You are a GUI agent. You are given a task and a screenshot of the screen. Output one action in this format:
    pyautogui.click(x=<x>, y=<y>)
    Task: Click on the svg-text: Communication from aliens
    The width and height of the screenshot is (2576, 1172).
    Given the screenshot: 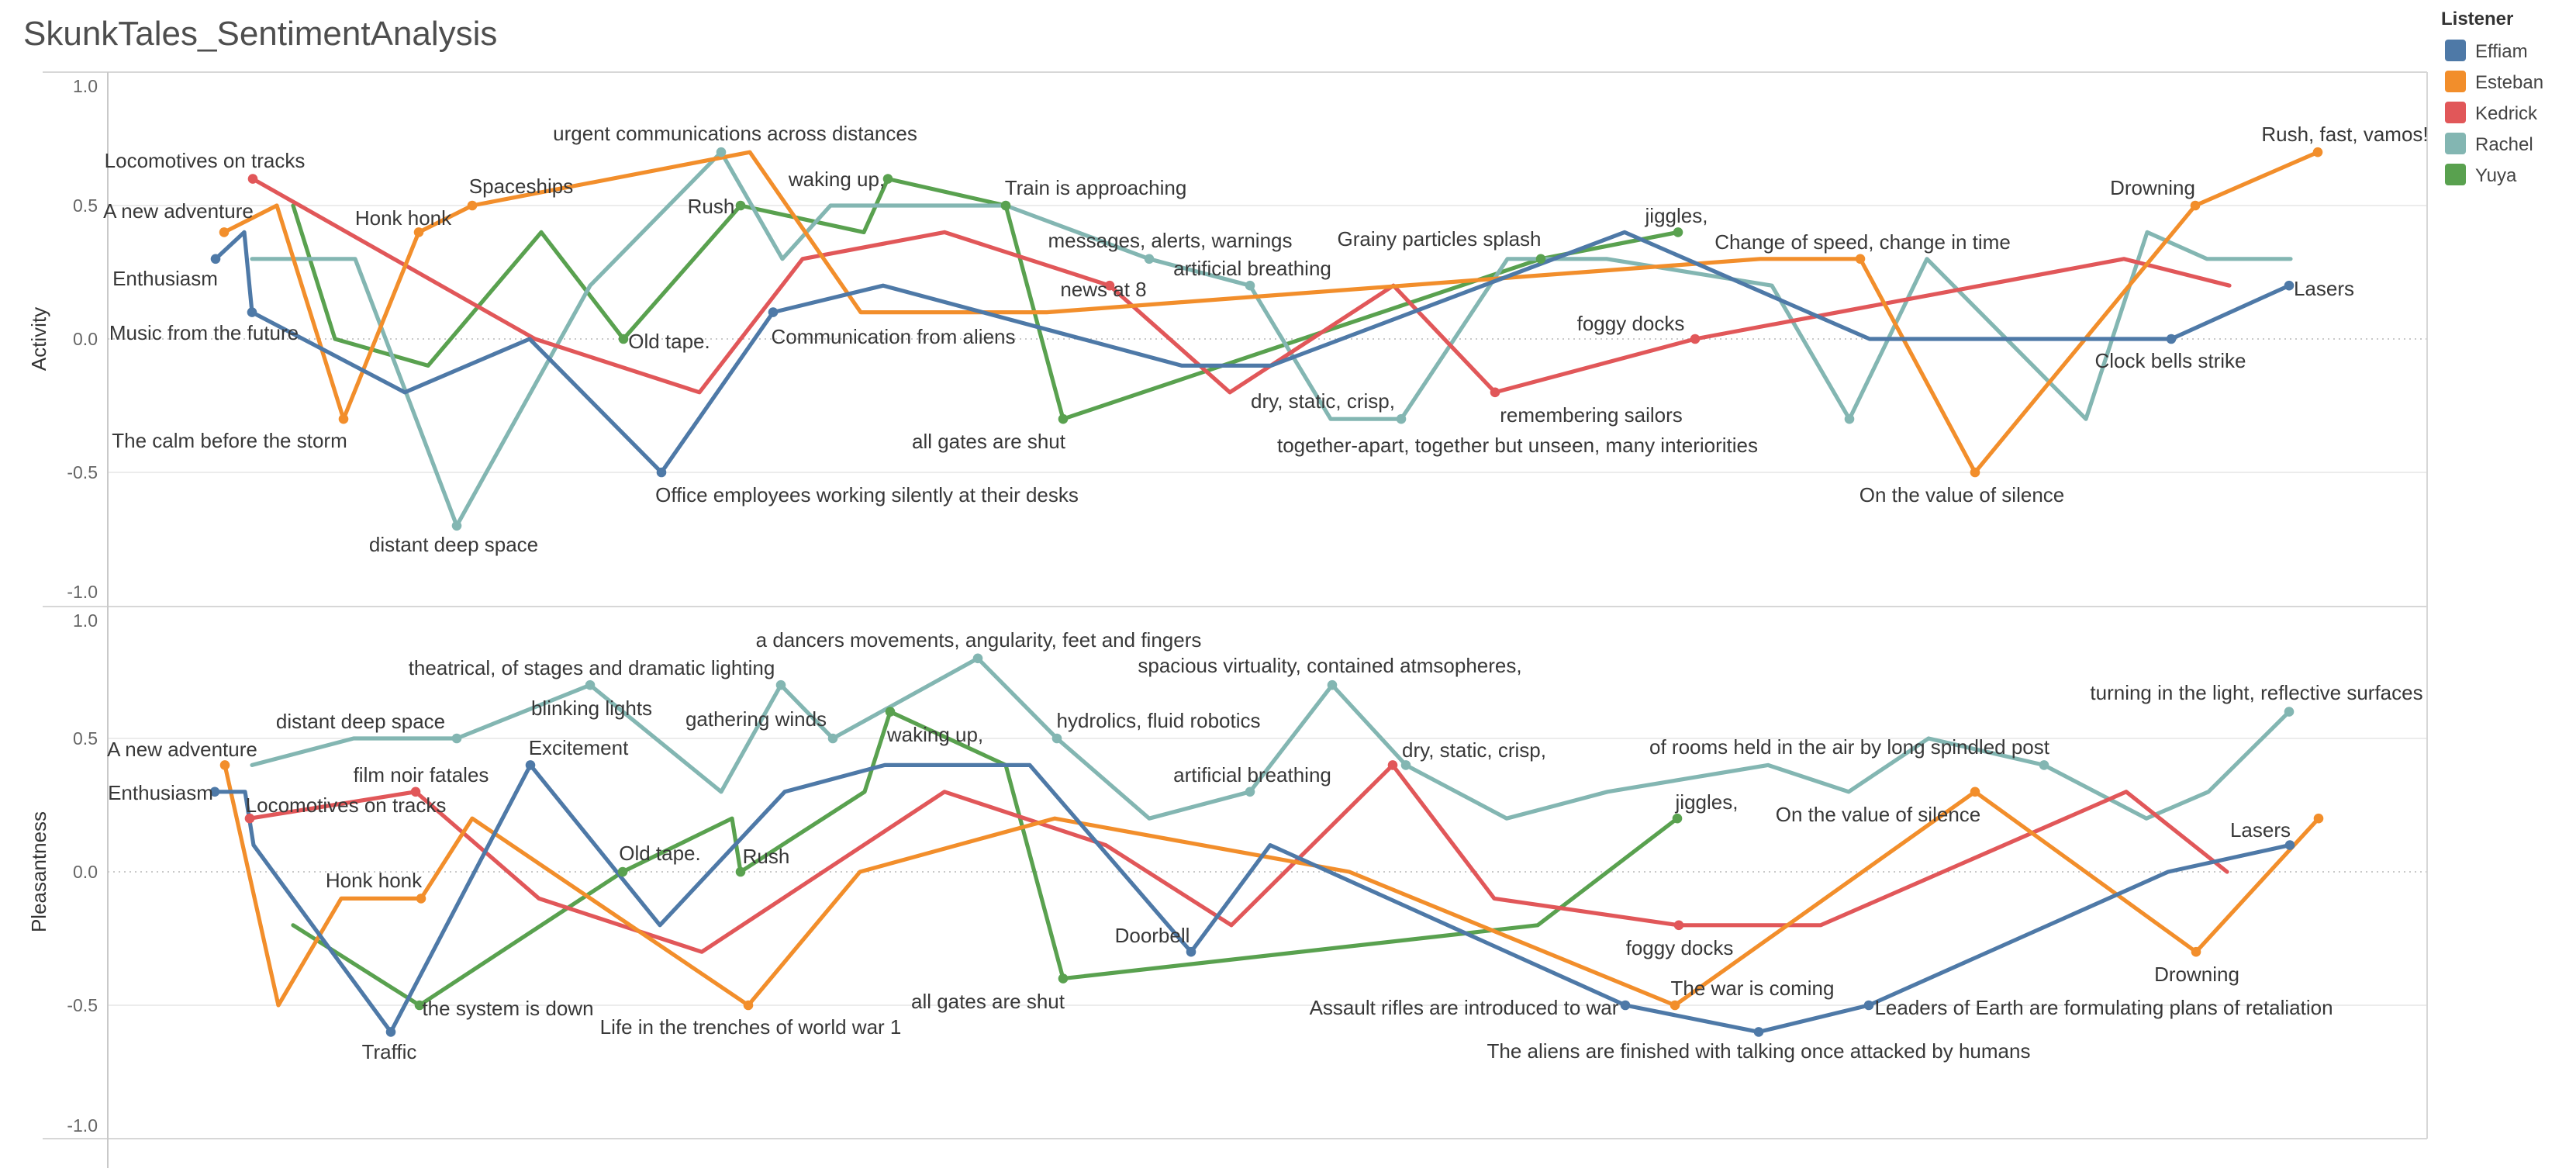 What is the action you would take?
    pyautogui.click(x=893, y=336)
    